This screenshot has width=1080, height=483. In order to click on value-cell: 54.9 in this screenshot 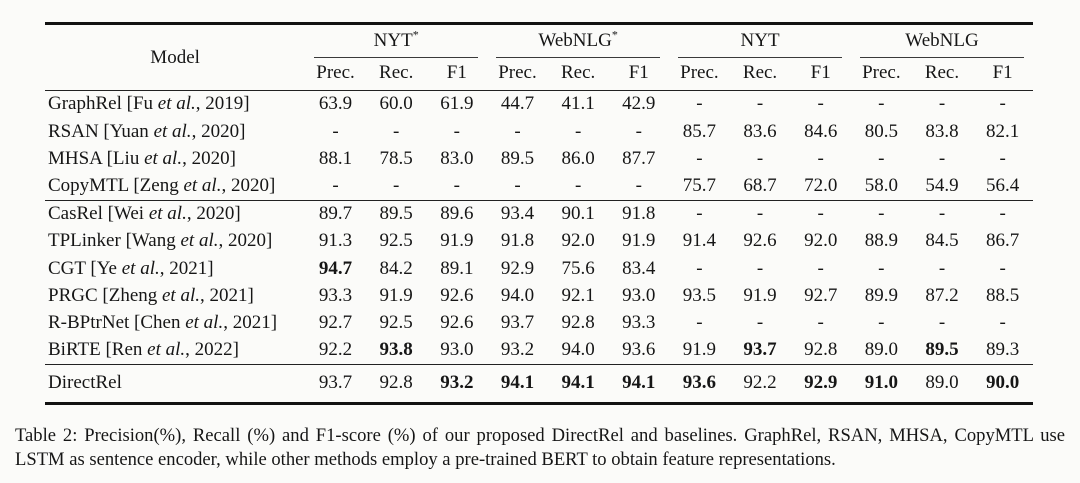, I will do `click(942, 185)`.